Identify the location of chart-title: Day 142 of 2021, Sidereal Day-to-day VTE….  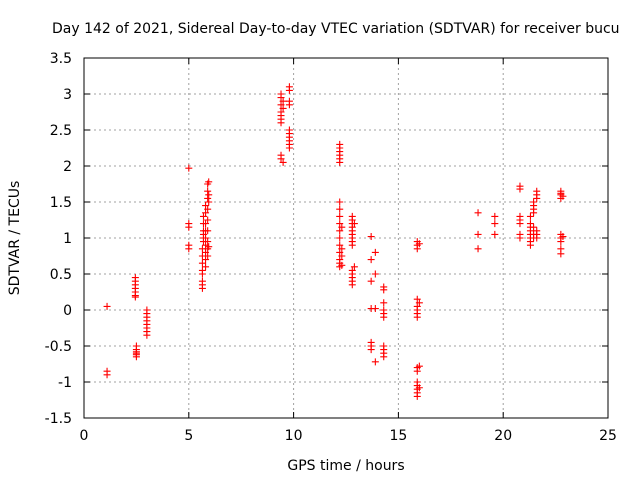
(336, 29).